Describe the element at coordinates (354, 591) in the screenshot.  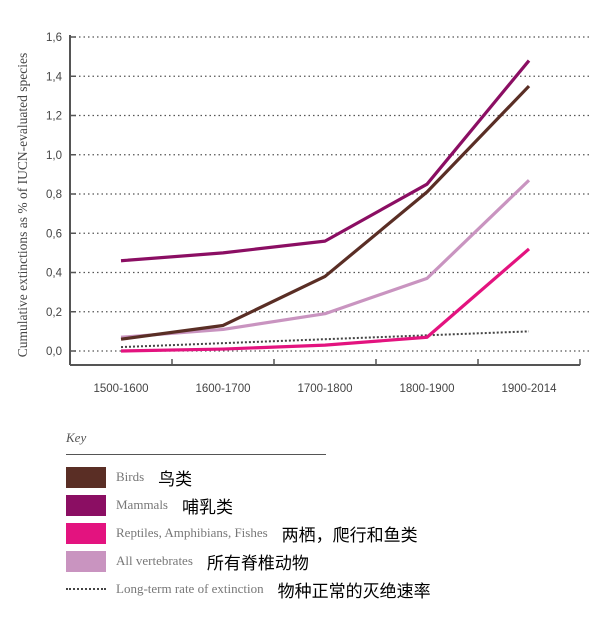
I see `legend-label-zh: 物种正常的灭绝速率` at that location.